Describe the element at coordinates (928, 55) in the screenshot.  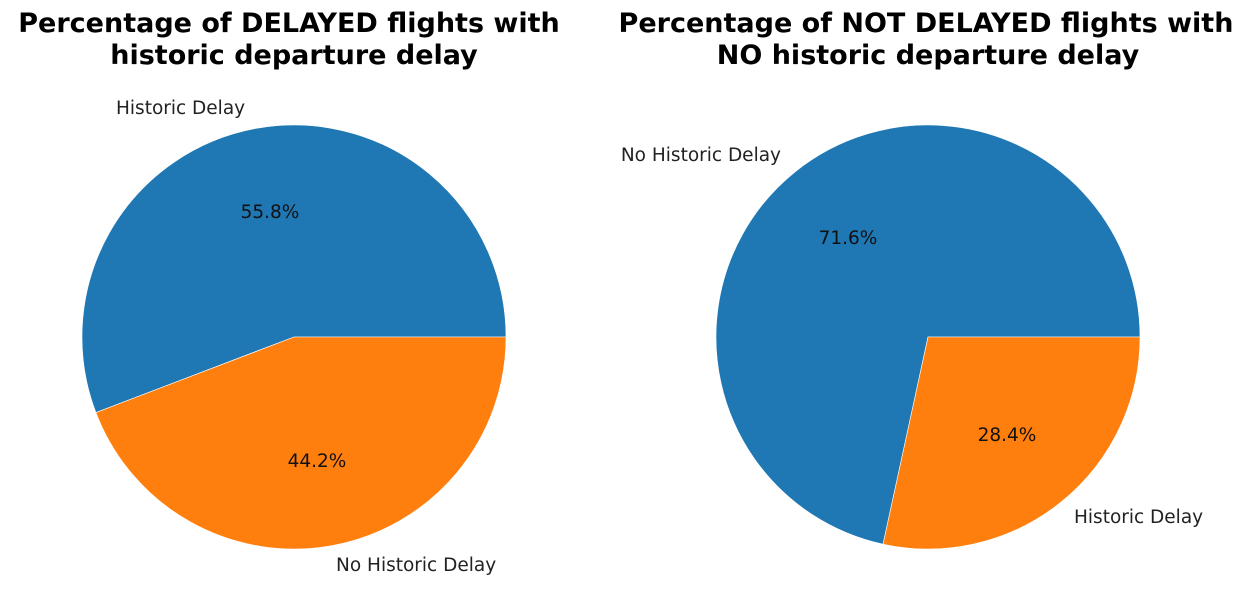
I see `chart-title-line2: NO historic departure delay` at that location.